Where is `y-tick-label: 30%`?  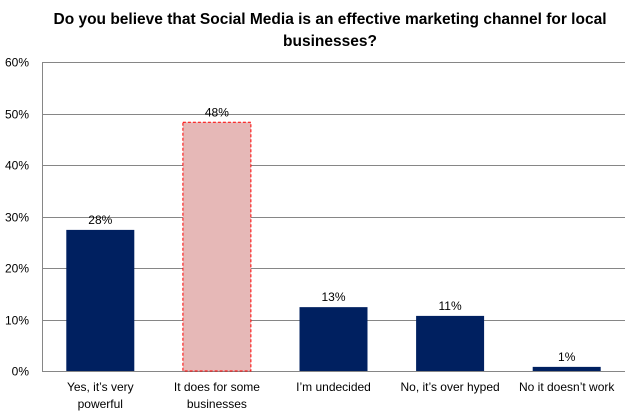 y-tick-label: 30% is located at coordinates (17, 218).